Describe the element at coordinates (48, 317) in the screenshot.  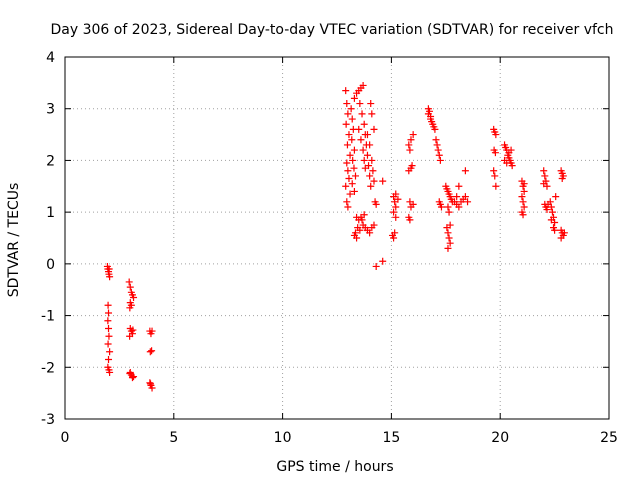
I see `y-tick-label: -1` at that location.